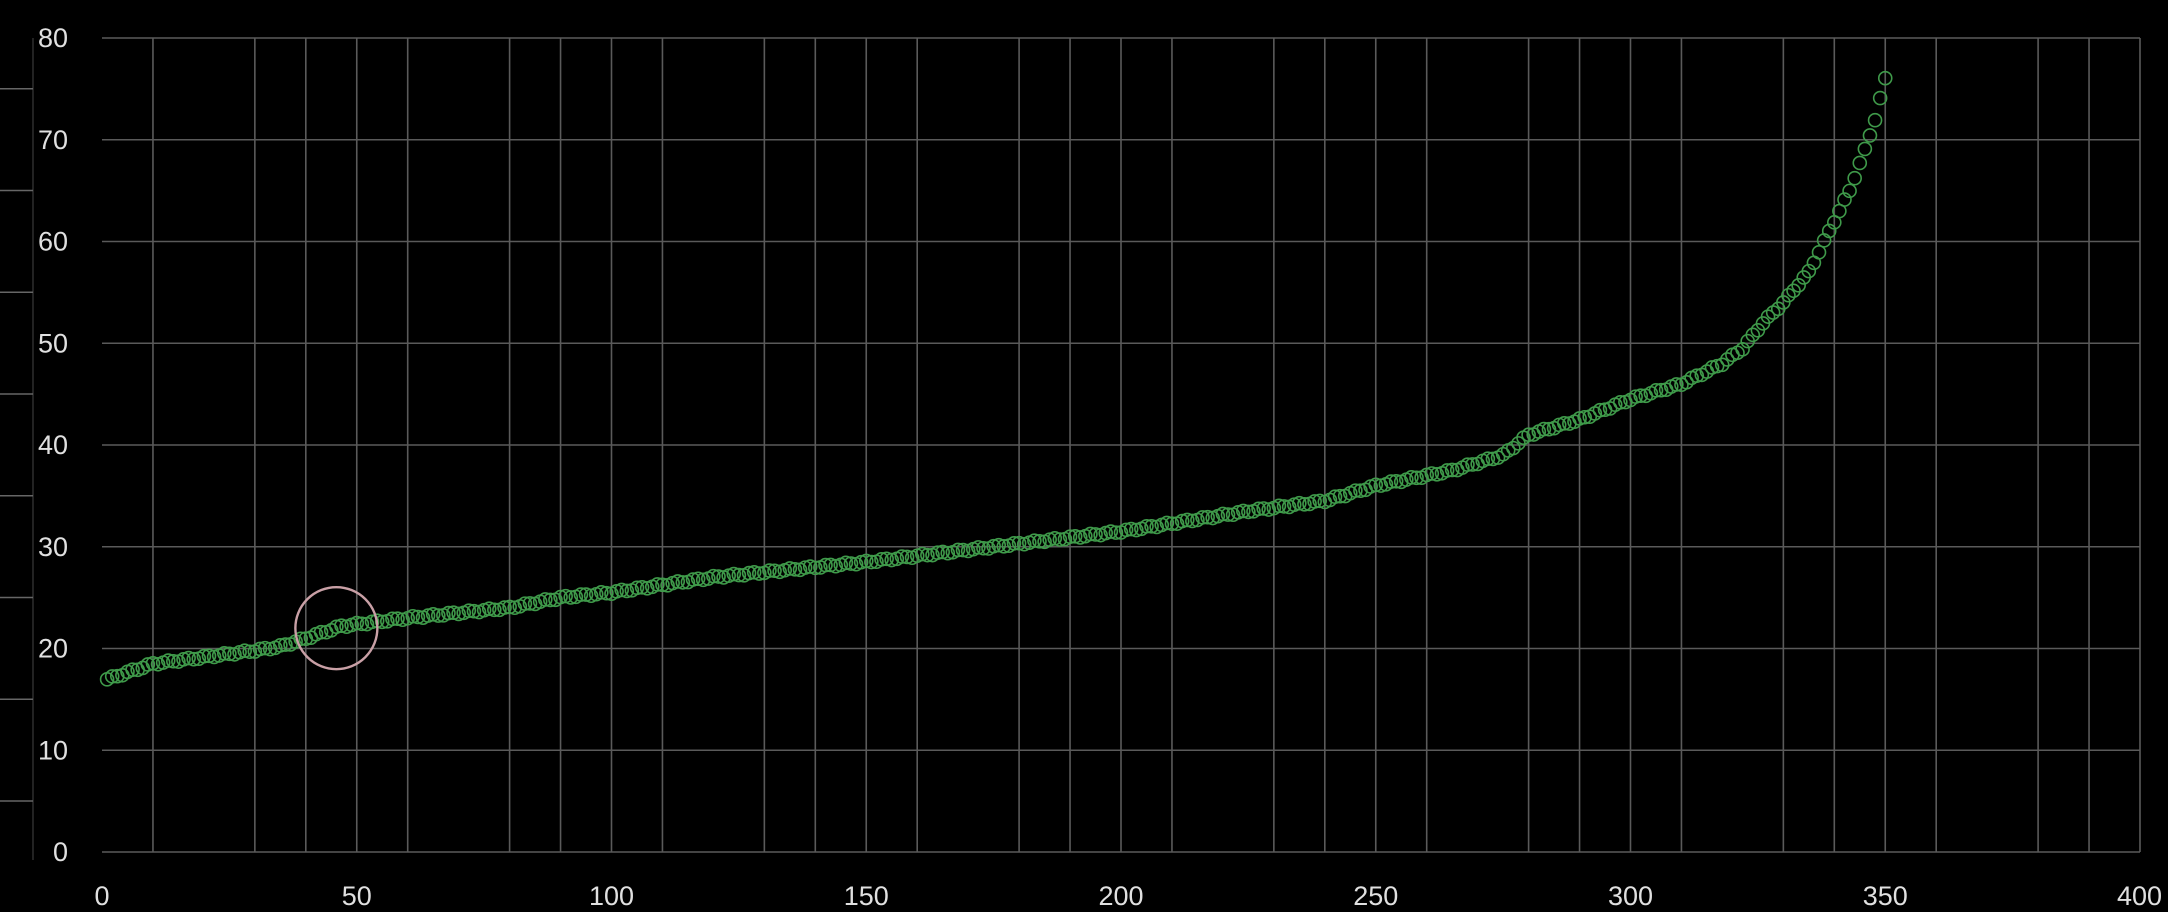  I want to click on highlight-circle, so click(336, 628).